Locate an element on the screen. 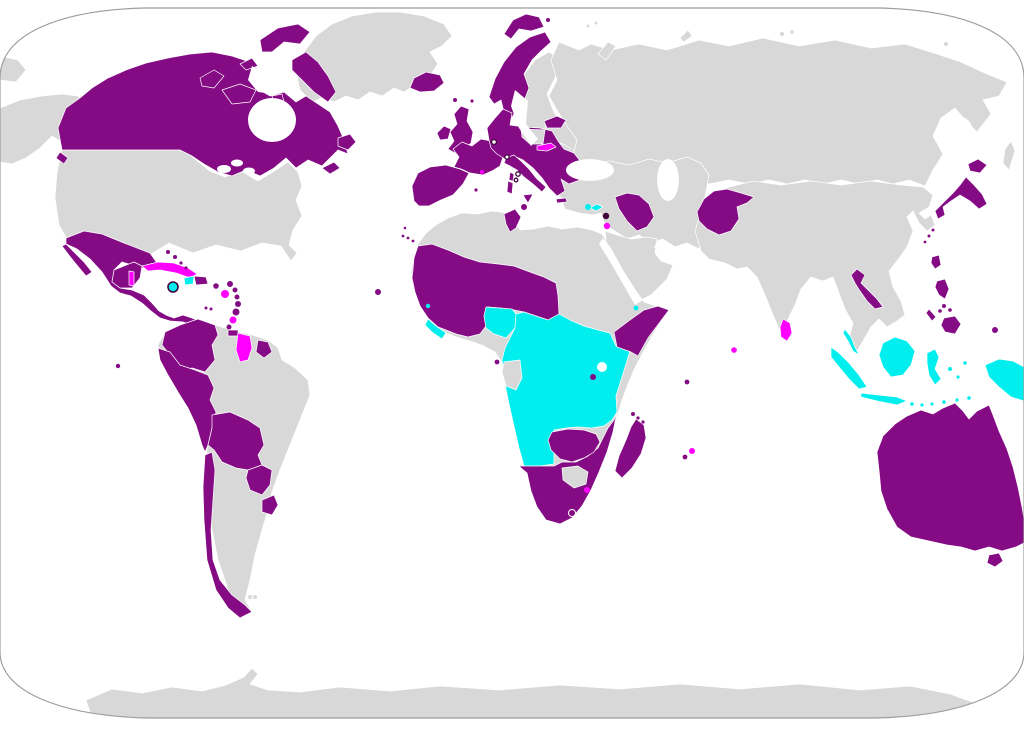  region-greenland is located at coordinates (374, 57).